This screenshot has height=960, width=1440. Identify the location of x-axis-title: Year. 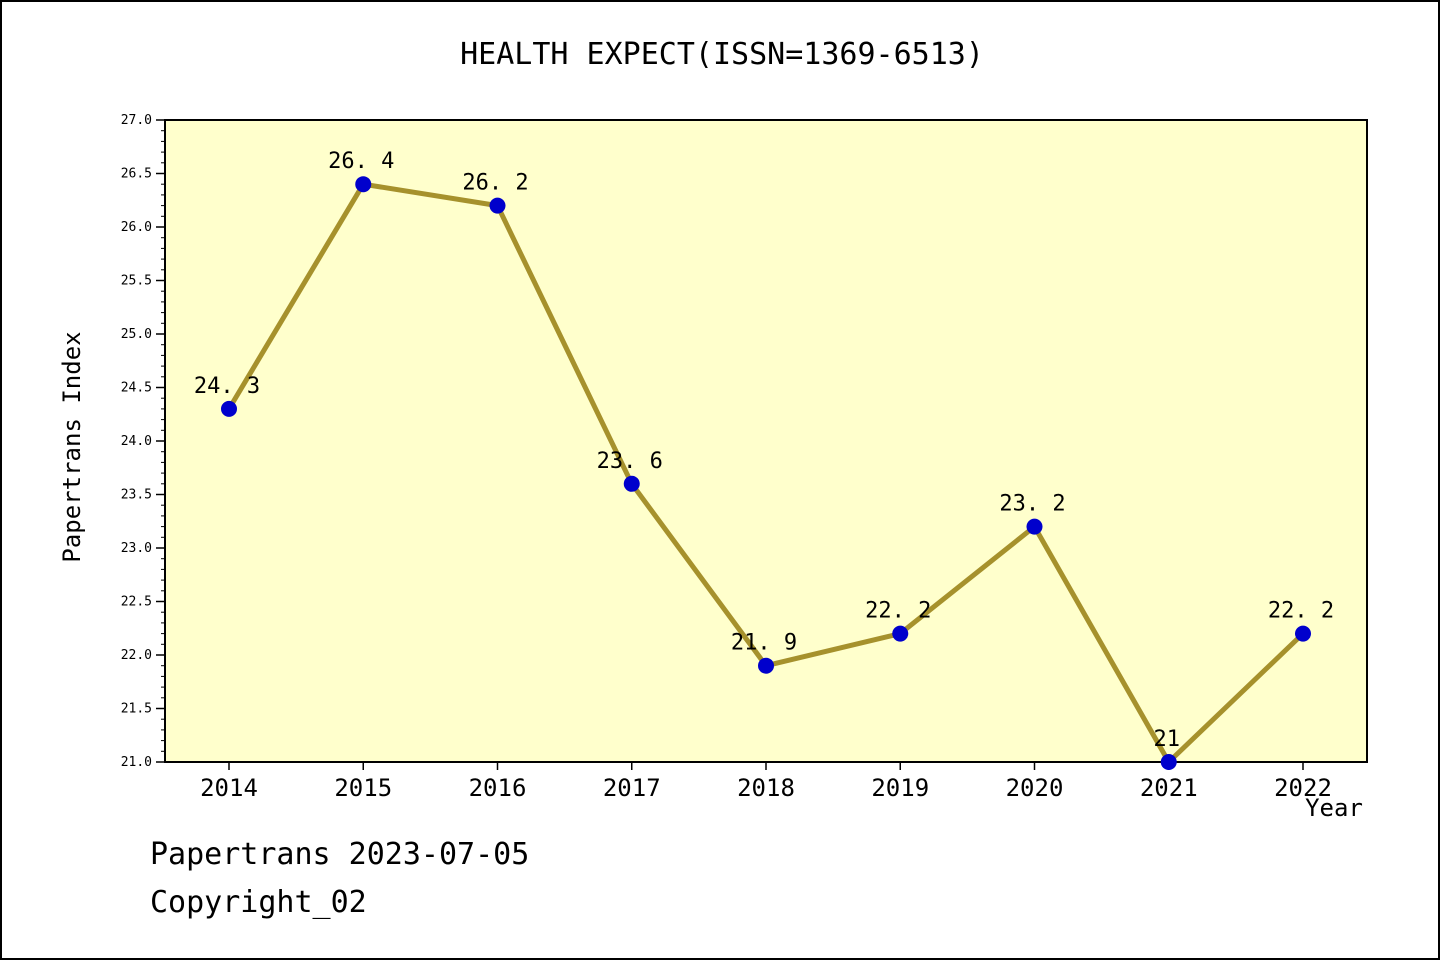
(1334, 808).